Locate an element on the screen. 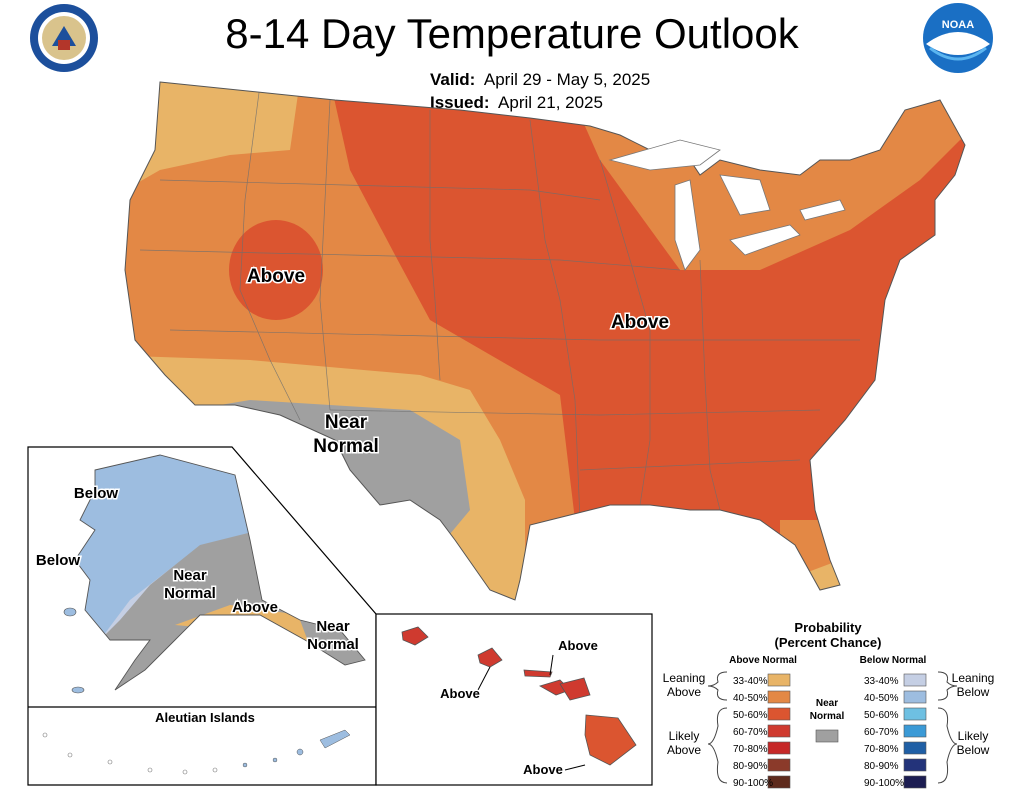 This screenshot has width=1024, height=791. issued-line: Issued: April 21, 2025 is located at coordinates (516, 103).